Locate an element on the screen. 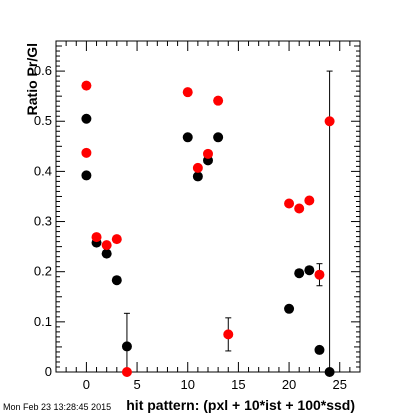 The height and width of the screenshot is (414, 400). x-tick-label: 15 is located at coordinates (238, 384).